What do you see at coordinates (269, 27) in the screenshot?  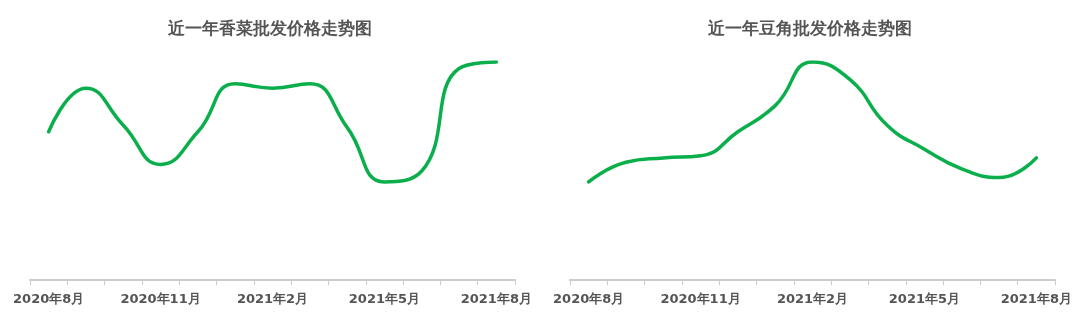 I see `chart-title: 近一年香菜批发价格走势图` at bounding box center [269, 27].